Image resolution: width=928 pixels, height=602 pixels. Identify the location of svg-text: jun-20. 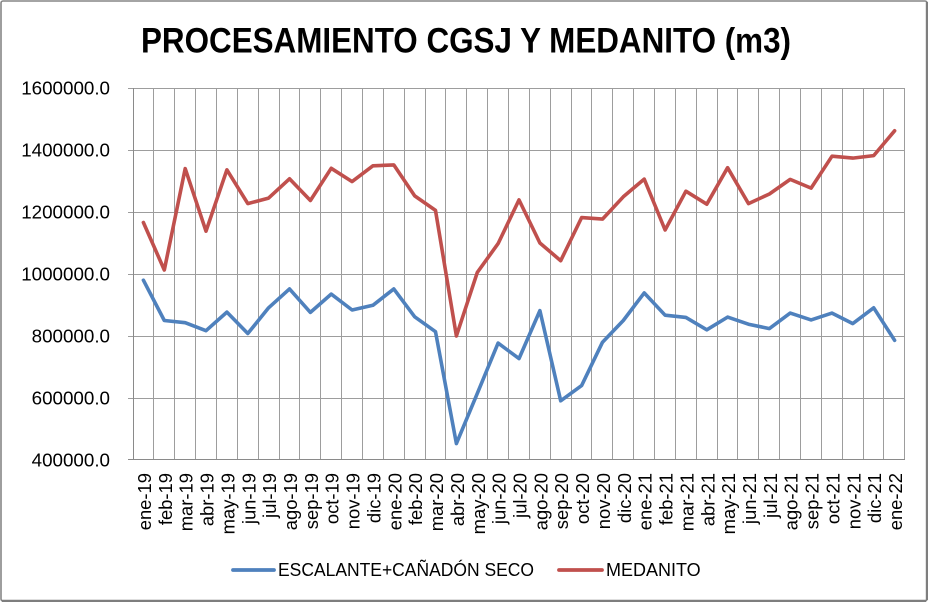
(499, 499).